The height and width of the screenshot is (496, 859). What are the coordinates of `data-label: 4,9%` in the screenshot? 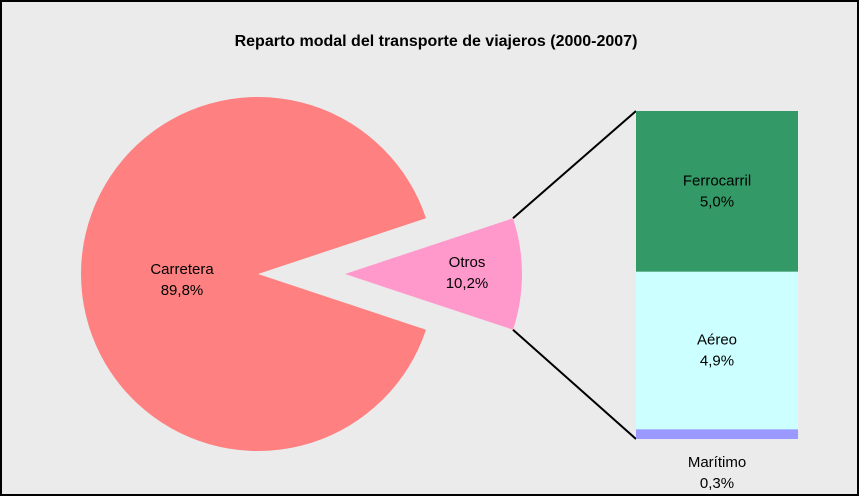 It's located at (717, 361).